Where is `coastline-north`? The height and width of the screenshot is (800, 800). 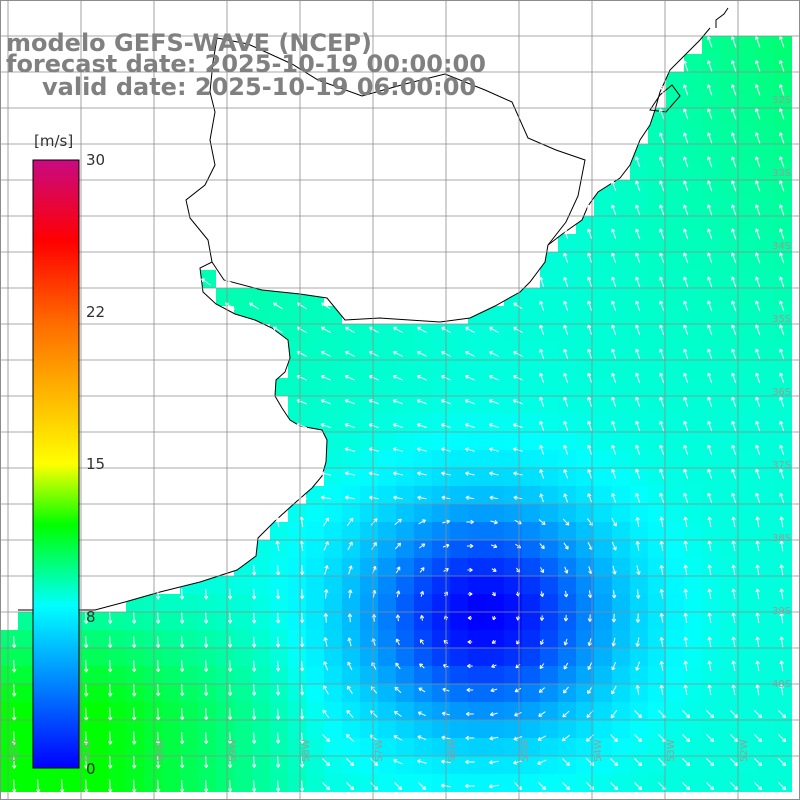
coastline-north is located at coordinates (722, 17).